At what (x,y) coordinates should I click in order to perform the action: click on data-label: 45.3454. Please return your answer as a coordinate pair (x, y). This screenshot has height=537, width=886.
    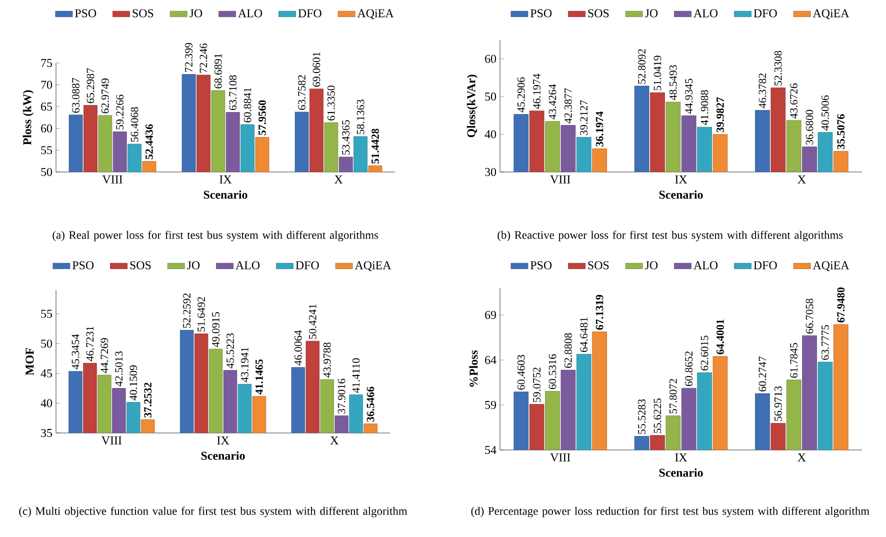
    Looking at the image, I should click on (76, 352).